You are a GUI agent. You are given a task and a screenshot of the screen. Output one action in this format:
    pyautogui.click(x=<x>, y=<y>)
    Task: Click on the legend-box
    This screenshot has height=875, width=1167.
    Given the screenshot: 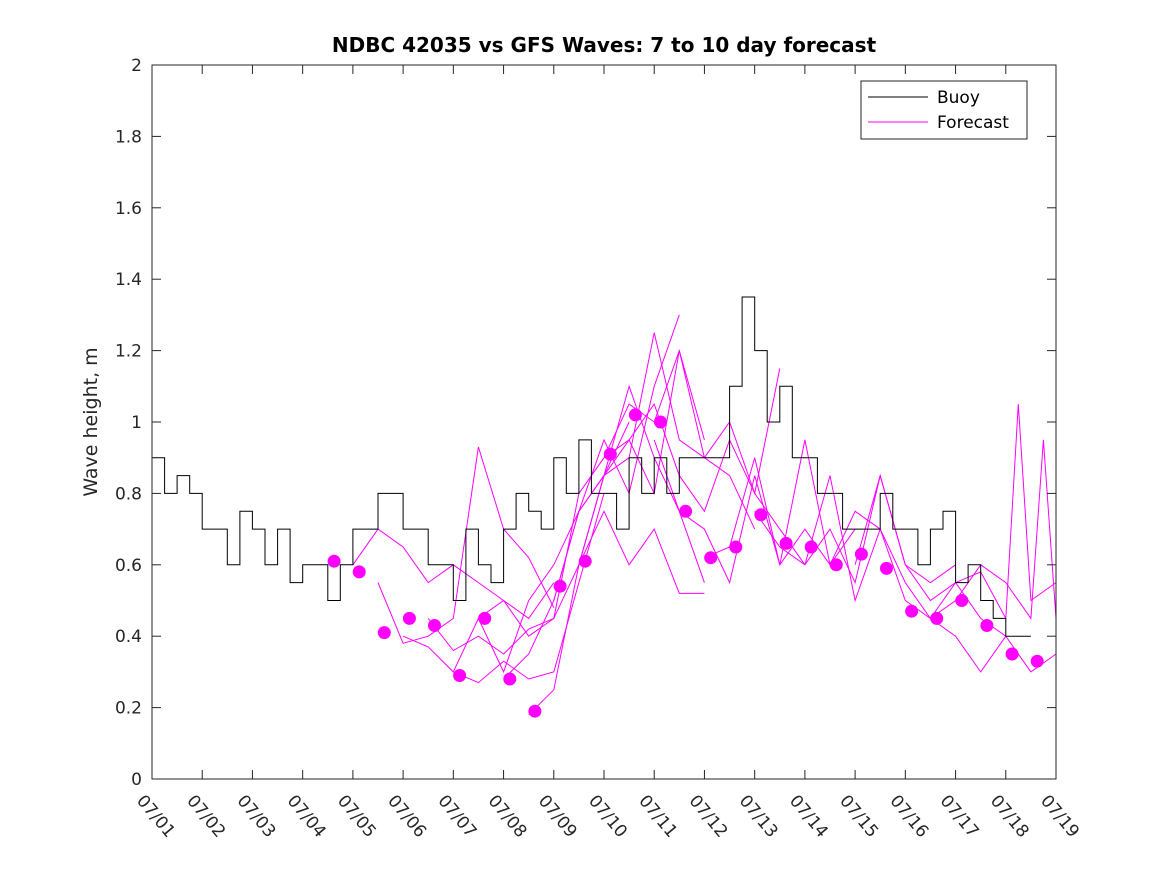 What is the action you would take?
    pyautogui.click(x=944, y=110)
    